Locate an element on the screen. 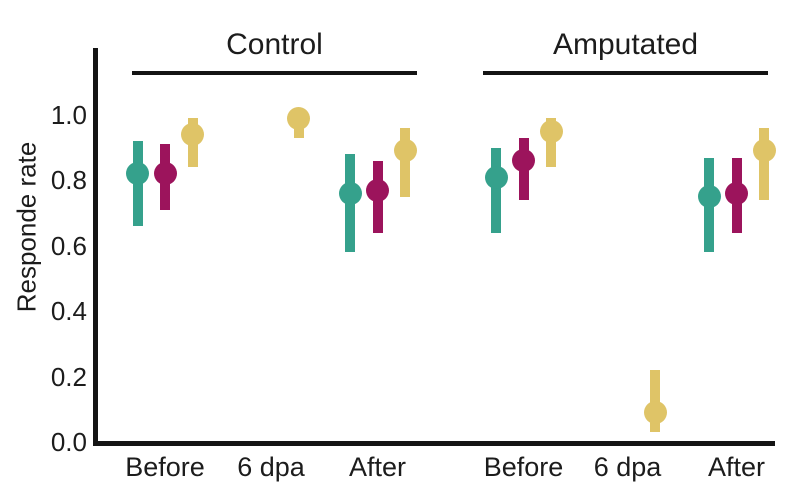  y-tick-label: 0.4 is located at coordinates (68, 311).